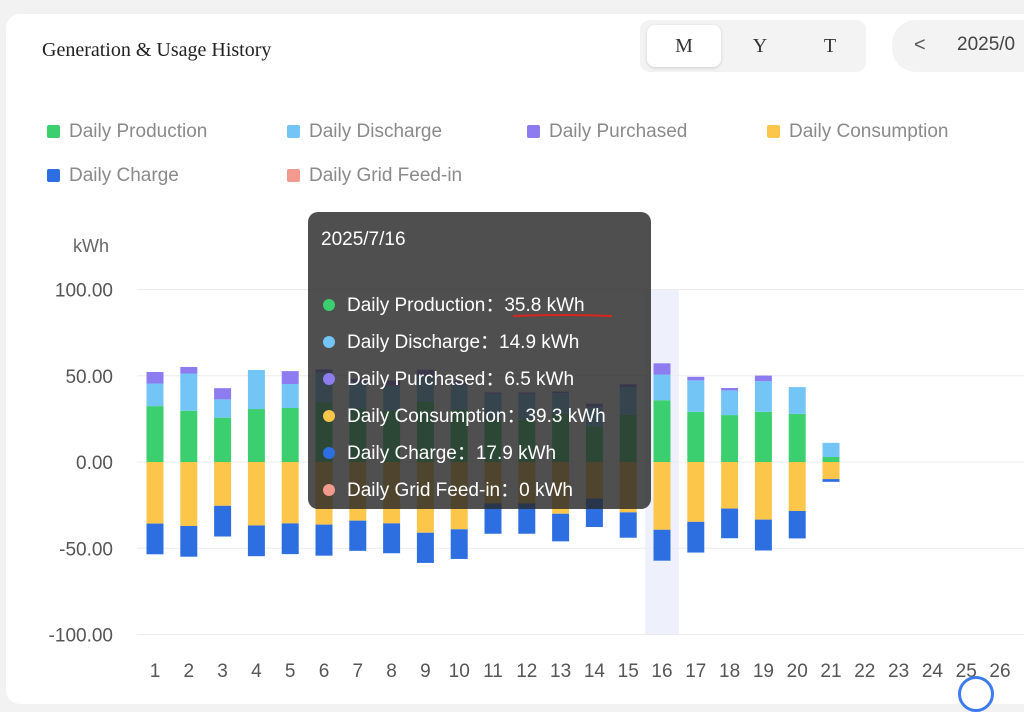 Image resolution: width=1024 pixels, height=712 pixels. I want to click on x-tick-label: 7, so click(358, 671).